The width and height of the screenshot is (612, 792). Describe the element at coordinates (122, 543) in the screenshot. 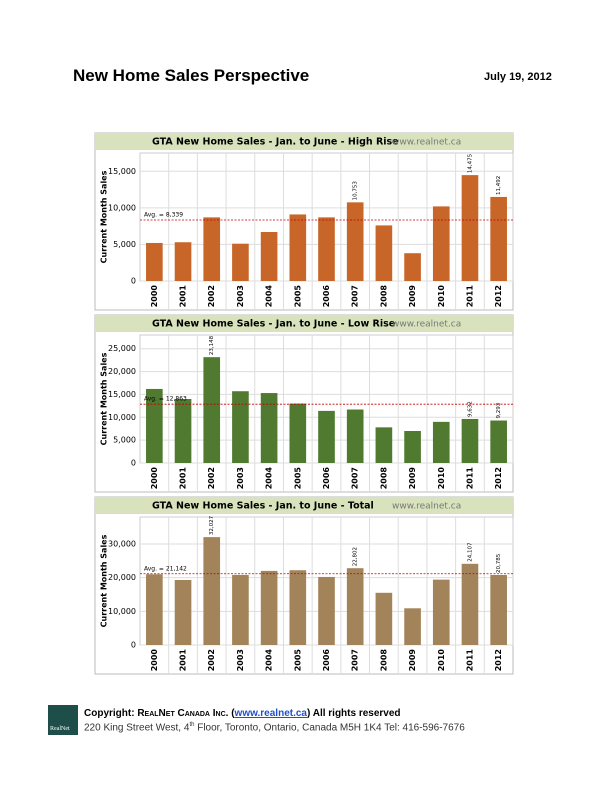

I see `y-tick-label: 30,000` at that location.